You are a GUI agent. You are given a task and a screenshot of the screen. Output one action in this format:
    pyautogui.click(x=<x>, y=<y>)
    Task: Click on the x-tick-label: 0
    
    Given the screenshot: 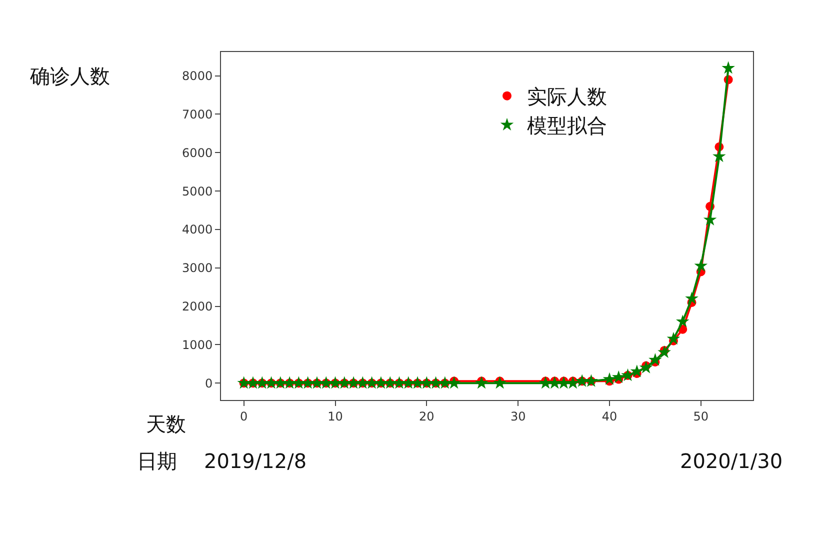 What is the action you would take?
    pyautogui.click(x=244, y=416)
    